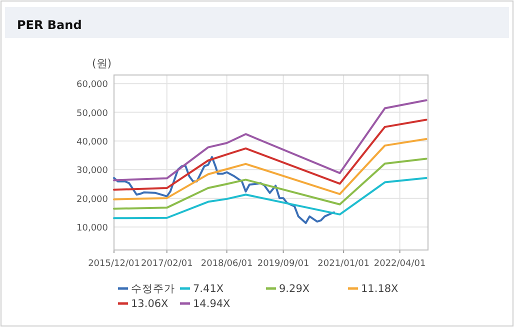  What do you see at coordinates (344, 264) in the screenshot?
I see `x-tick-label: 2021/01/01` at bounding box center [344, 264].